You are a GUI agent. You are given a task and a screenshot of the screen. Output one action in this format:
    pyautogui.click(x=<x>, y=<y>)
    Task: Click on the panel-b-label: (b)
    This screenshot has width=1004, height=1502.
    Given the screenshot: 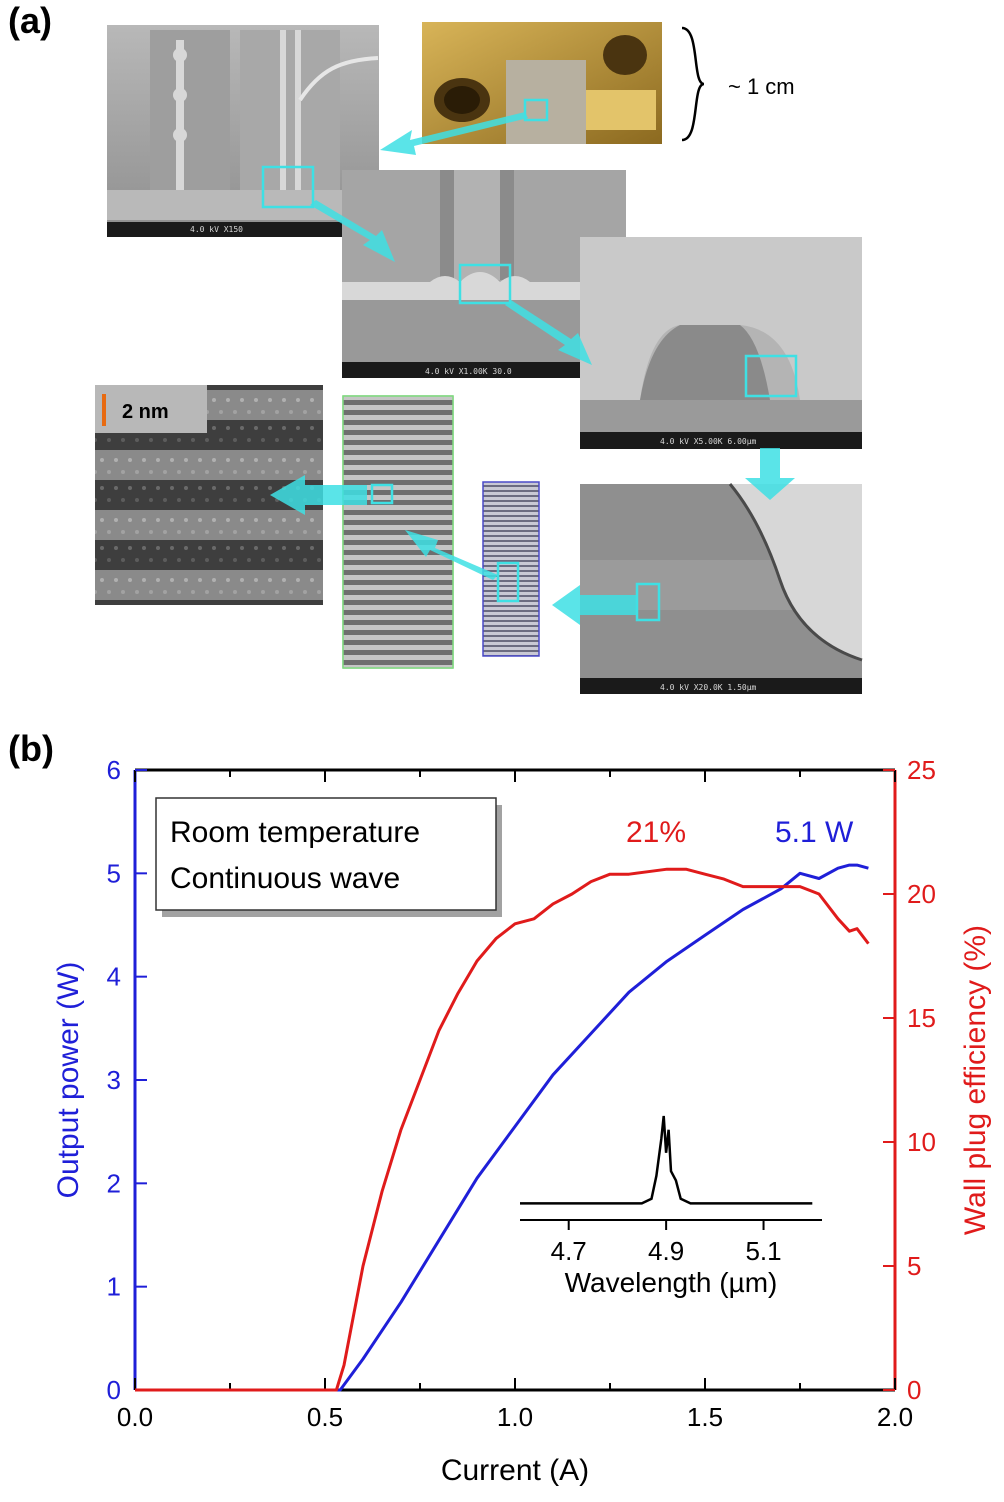 What is the action you would take?
    pyautogui.click(x=31, y=748)
    